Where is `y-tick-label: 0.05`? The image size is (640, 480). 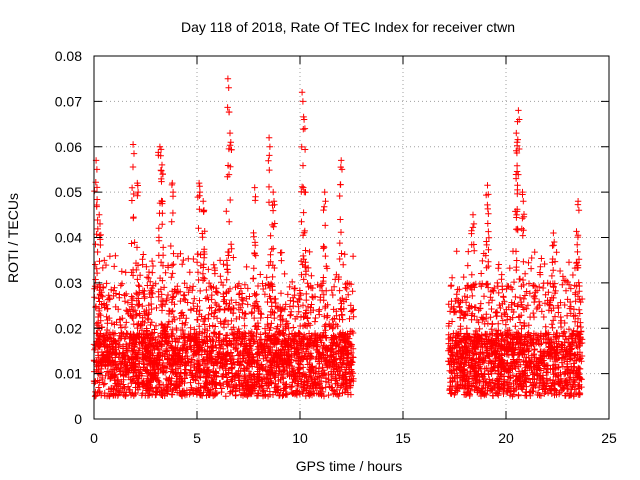 y-tick-label: 0.05 is located at coordinates (68, 192).